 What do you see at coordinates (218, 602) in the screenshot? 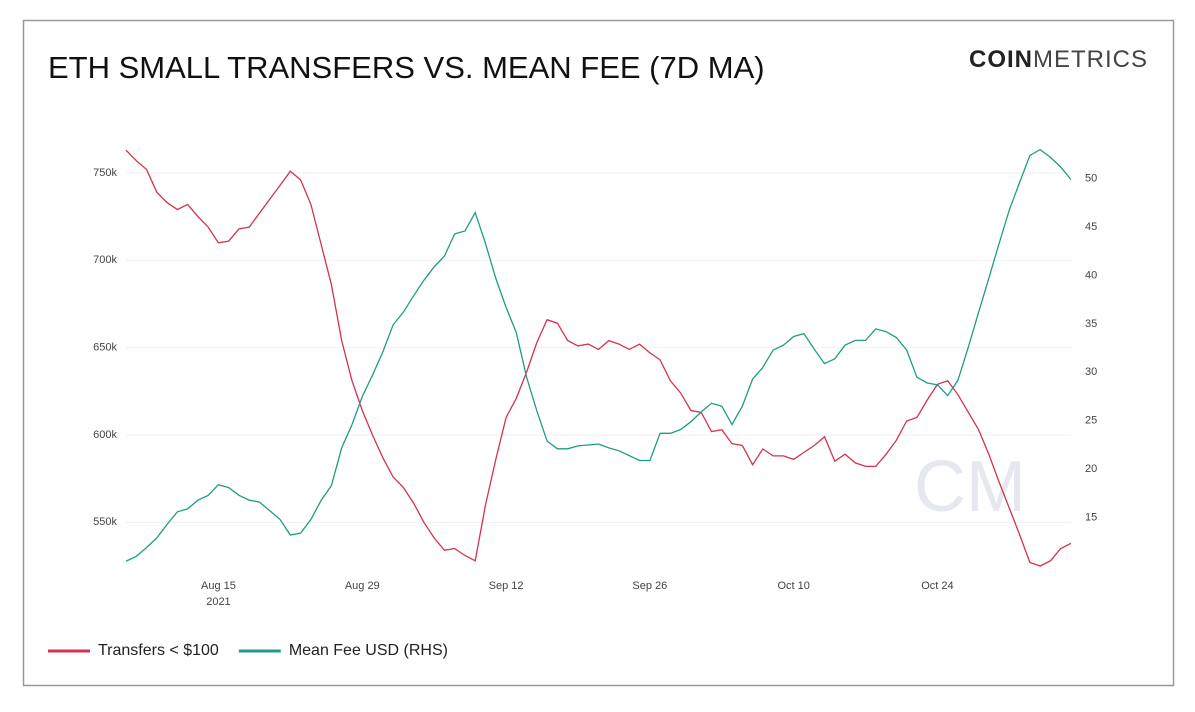
I see `x-tick-sublabel: 2021` at bounding box center [218, 602].